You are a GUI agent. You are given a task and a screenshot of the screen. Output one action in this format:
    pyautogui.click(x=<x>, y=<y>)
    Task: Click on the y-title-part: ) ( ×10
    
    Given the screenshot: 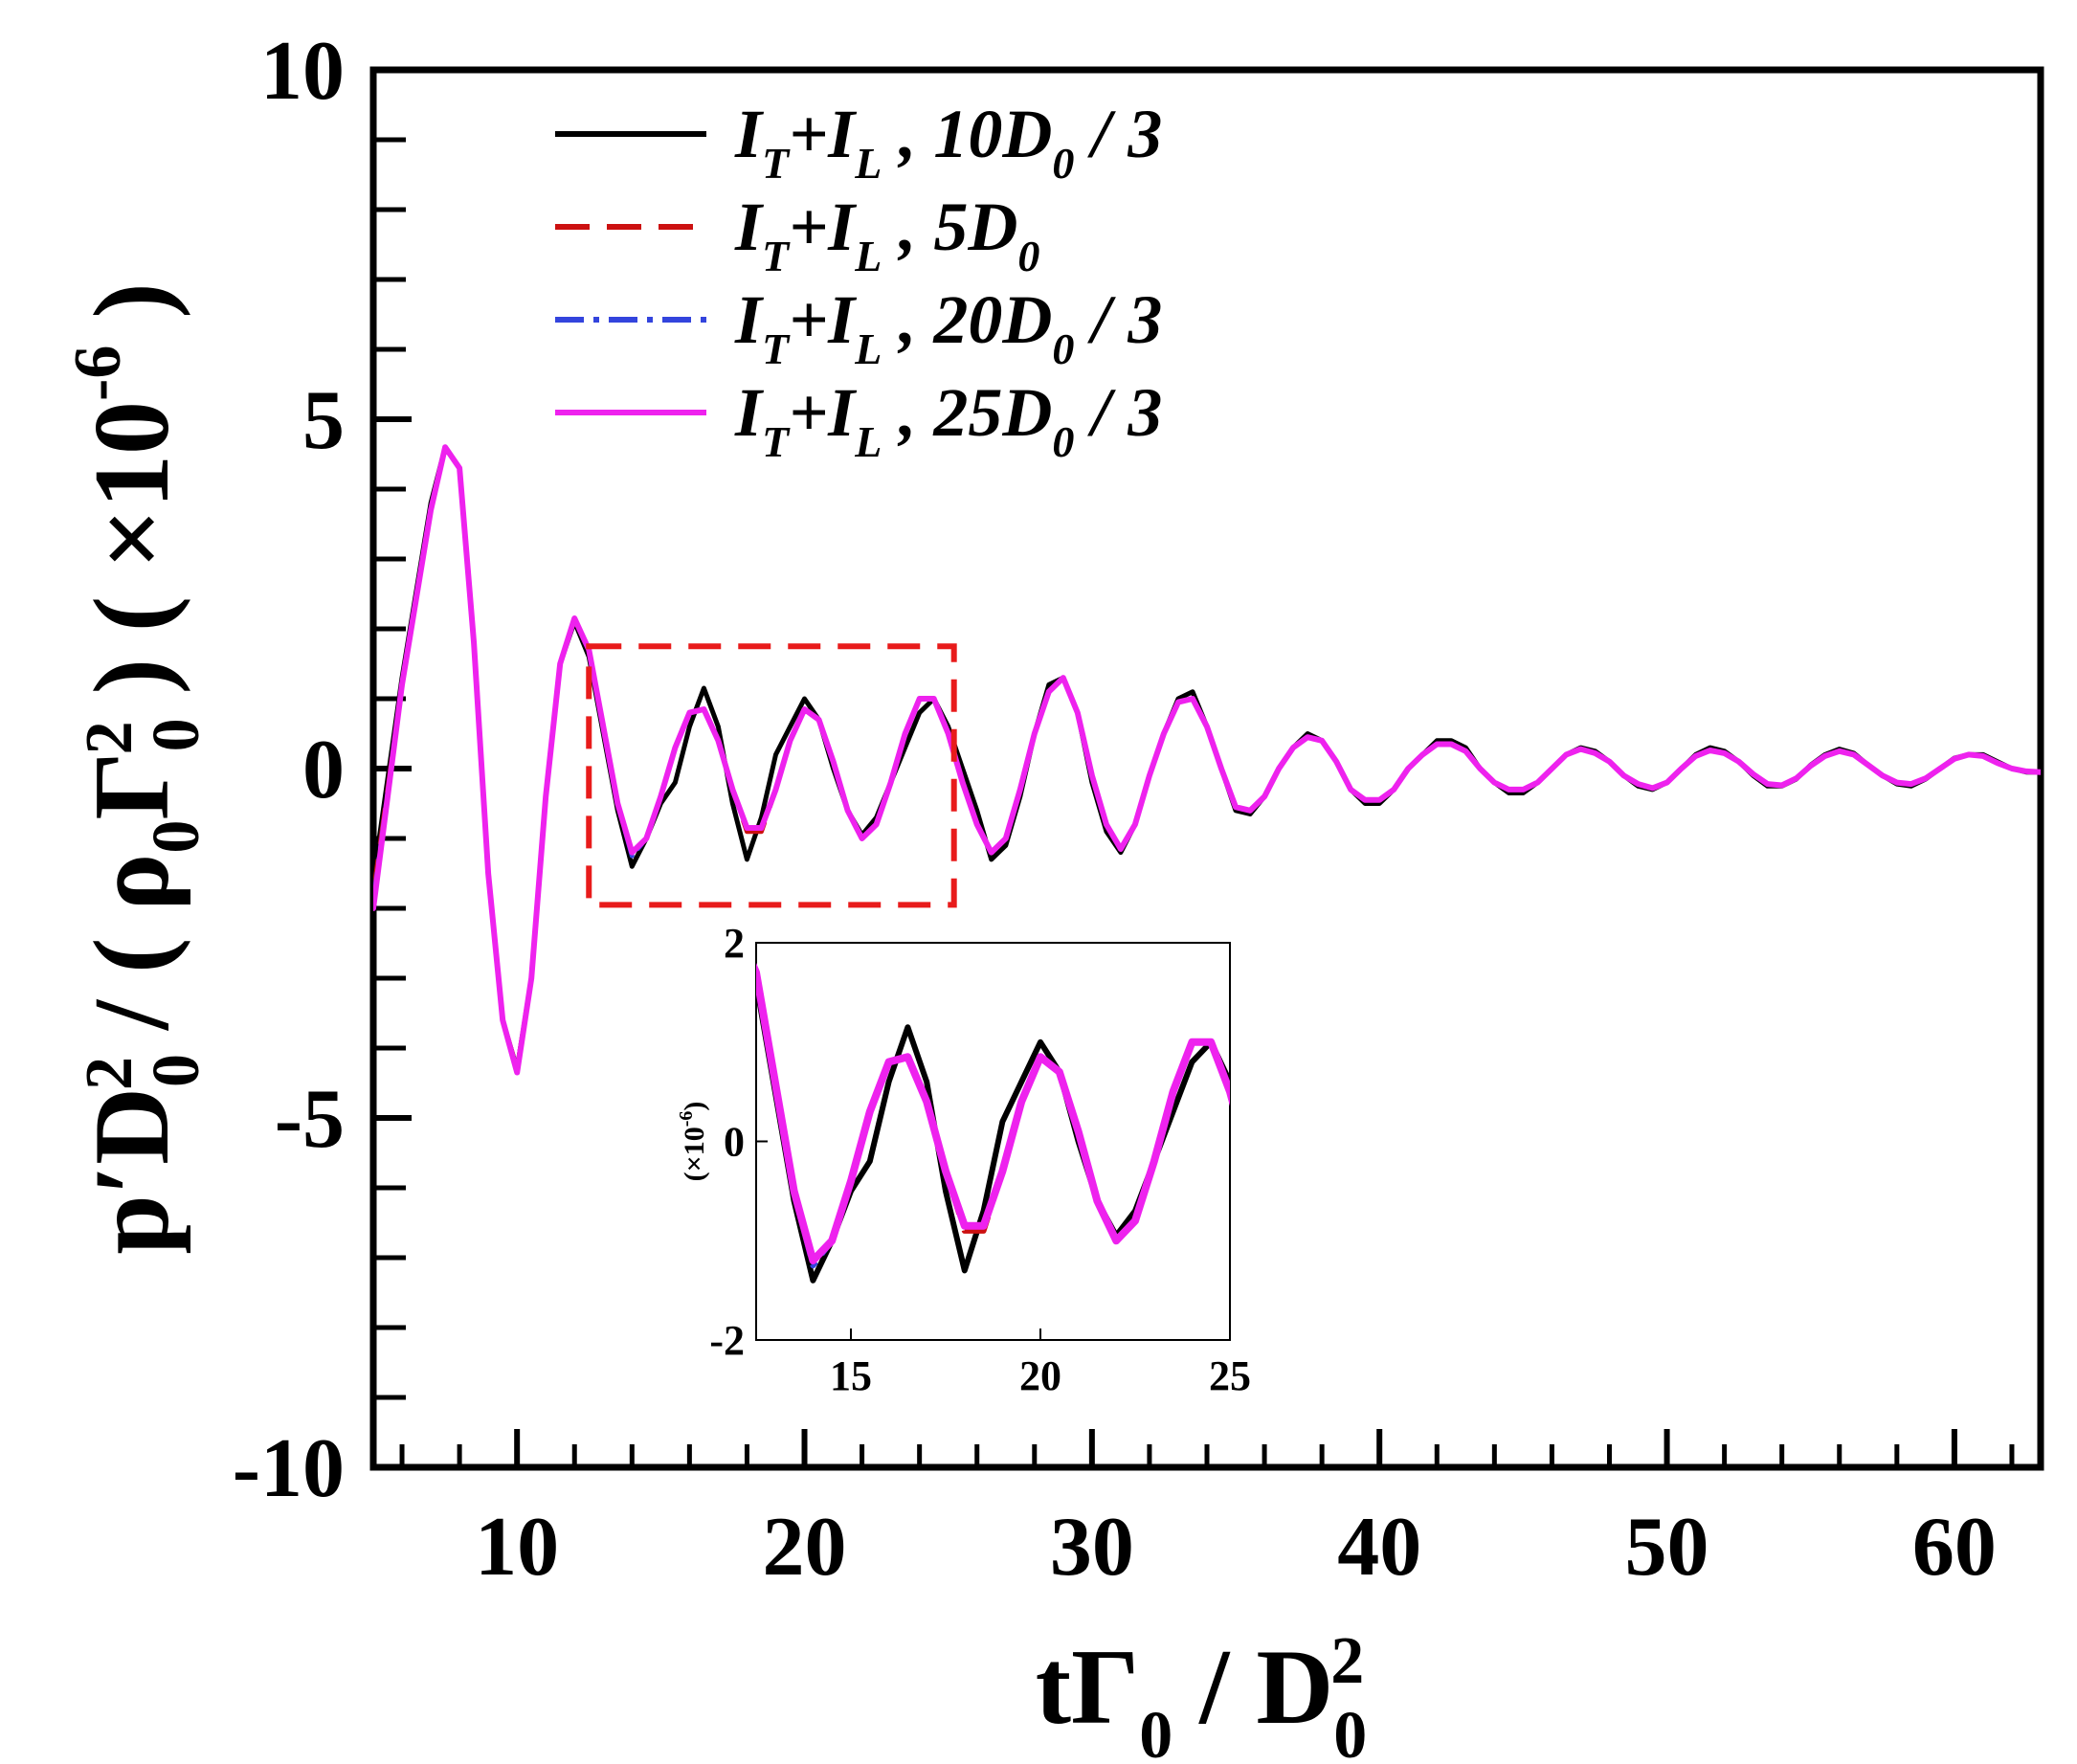 What is the action you would take?
    pyautogui.click(x=132, y=561)
    